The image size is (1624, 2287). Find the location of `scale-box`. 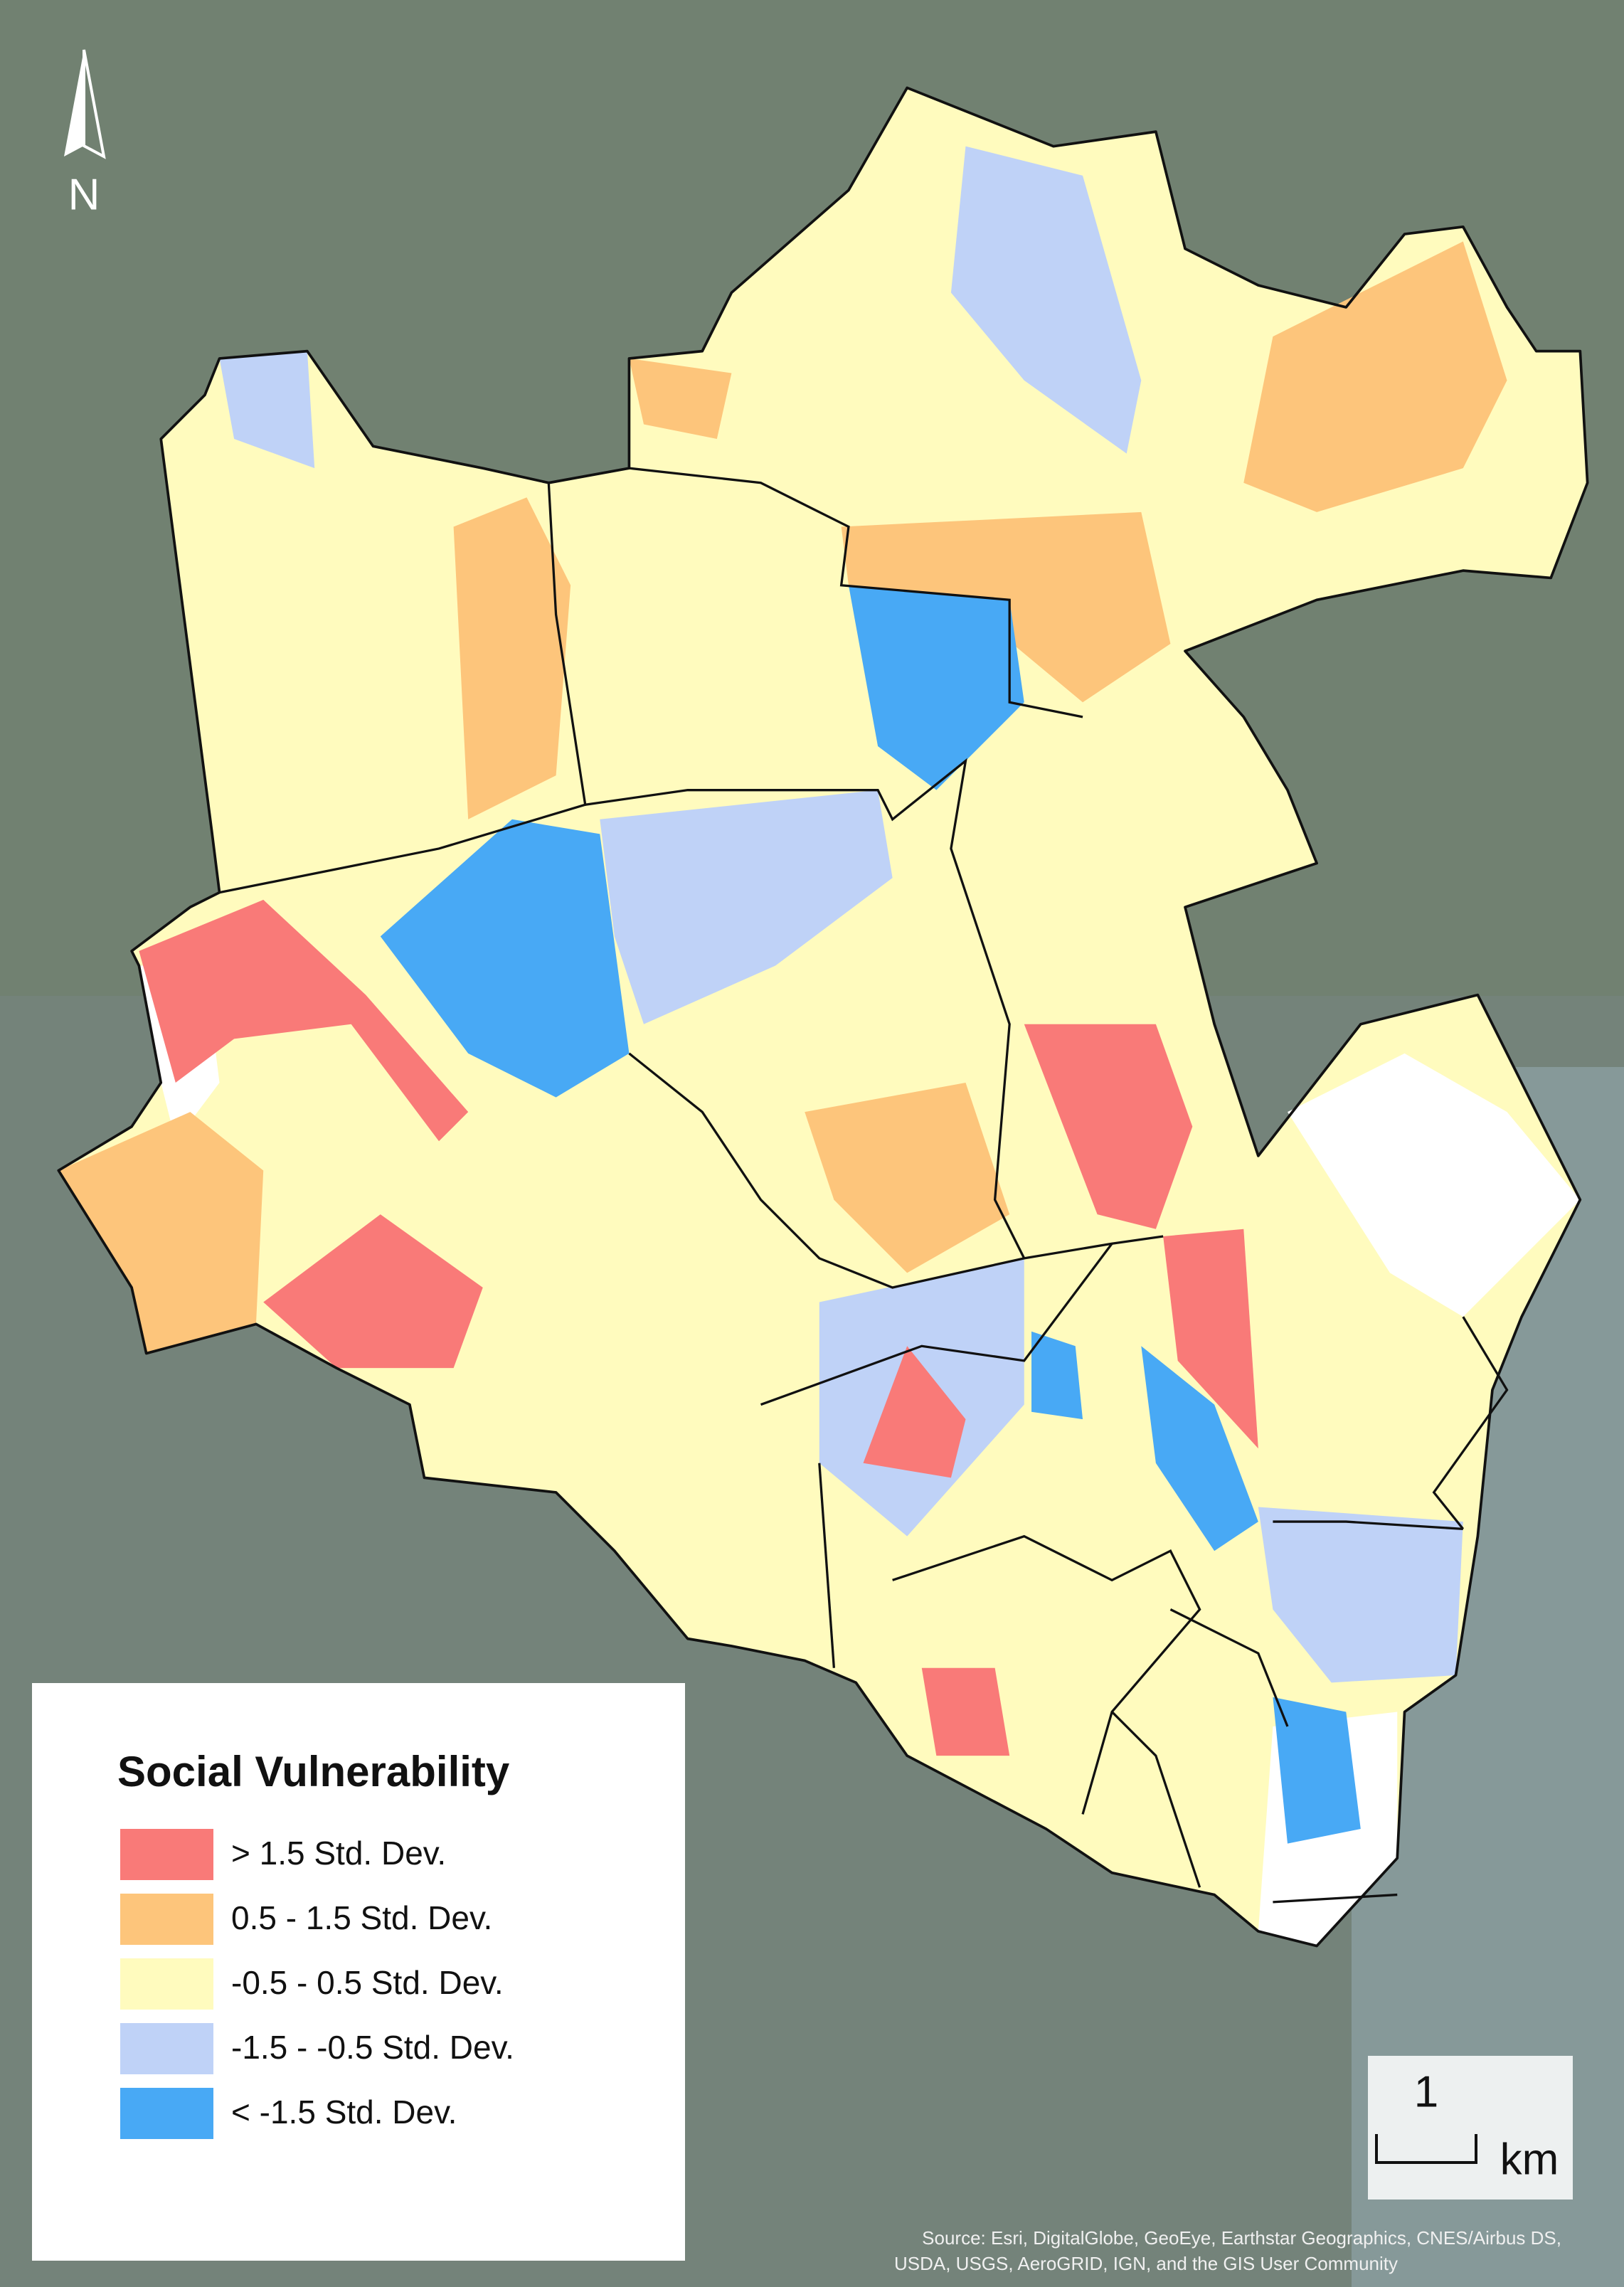

scale-box is located at coordinates (1470, 2128).